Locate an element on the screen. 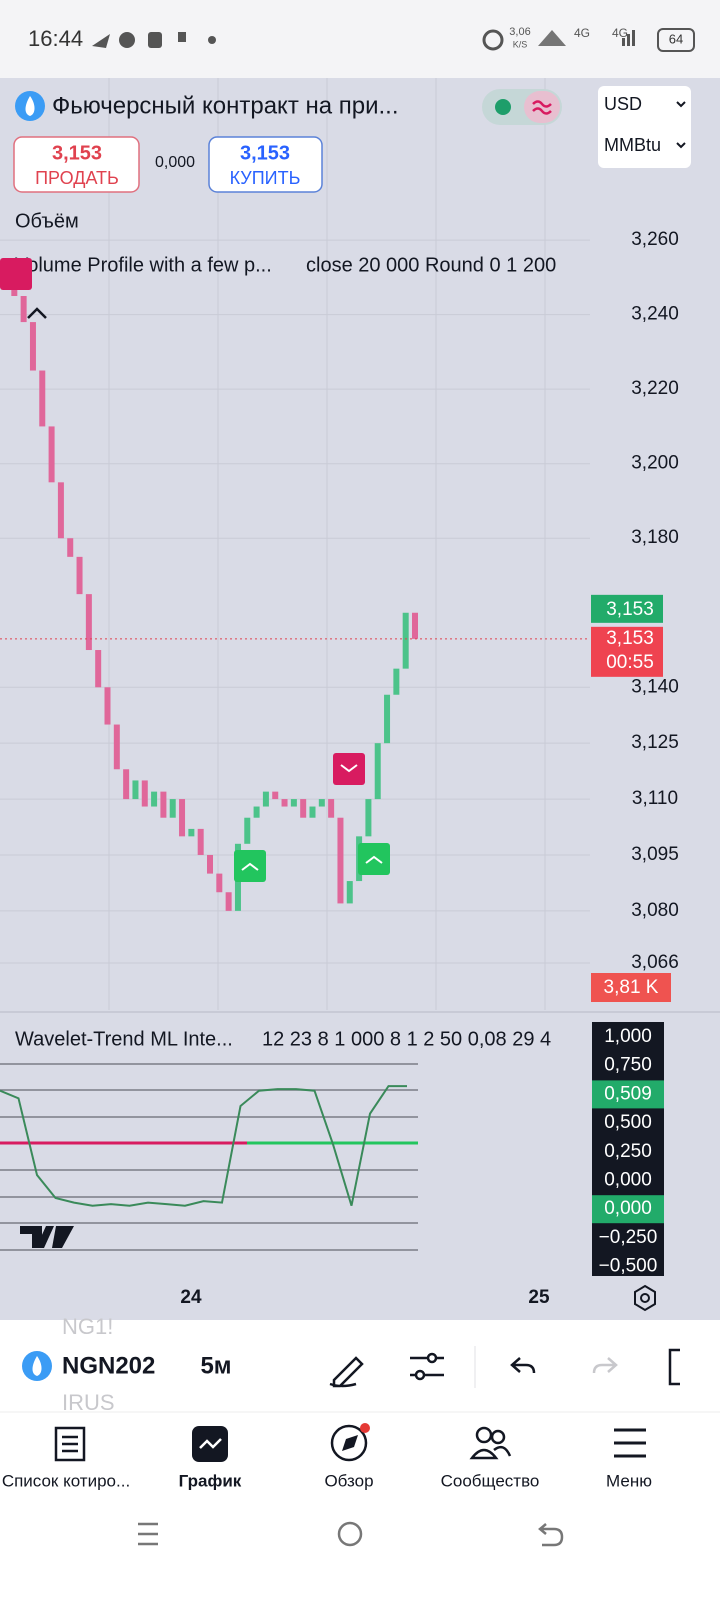 The height and width of the screenshot is (1612, 720). buy-signal is located at coordinates (374, 859).